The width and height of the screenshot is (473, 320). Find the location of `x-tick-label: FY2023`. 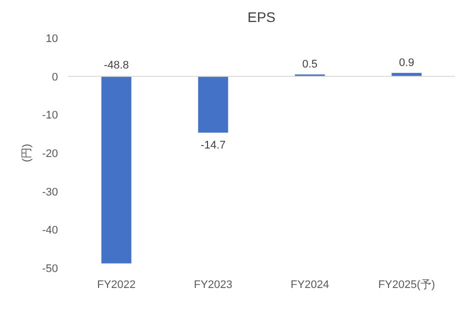

x-tick-label: FY2023 is located at coordinates (213, 285).